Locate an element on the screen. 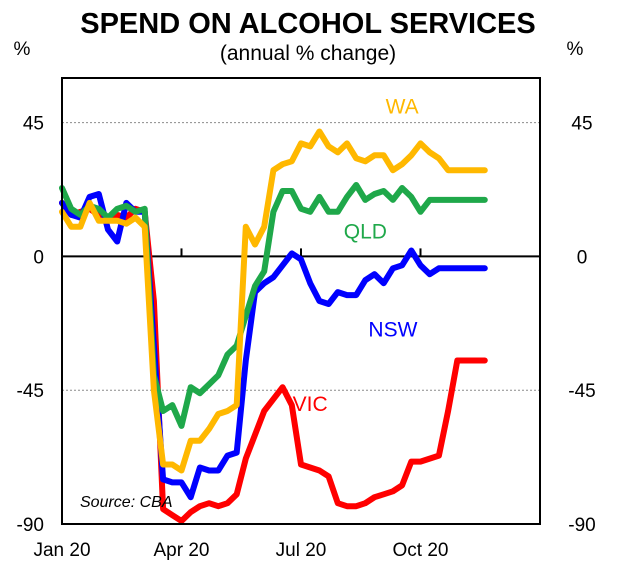 The height and width of the screenshot is (580, 617). y-tick-label-right: -45 is located at coordinates (581, 391).